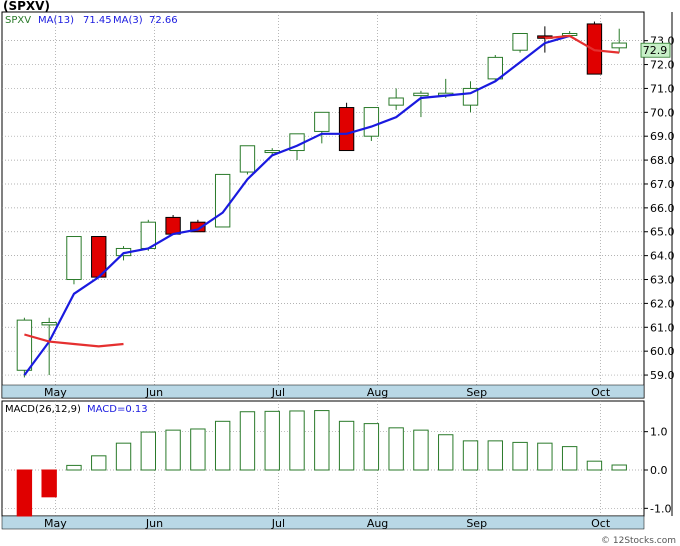 This screenshot has width=680, height=546. I want to click on legend-ma3-value: 72.66, so click(163, 20).